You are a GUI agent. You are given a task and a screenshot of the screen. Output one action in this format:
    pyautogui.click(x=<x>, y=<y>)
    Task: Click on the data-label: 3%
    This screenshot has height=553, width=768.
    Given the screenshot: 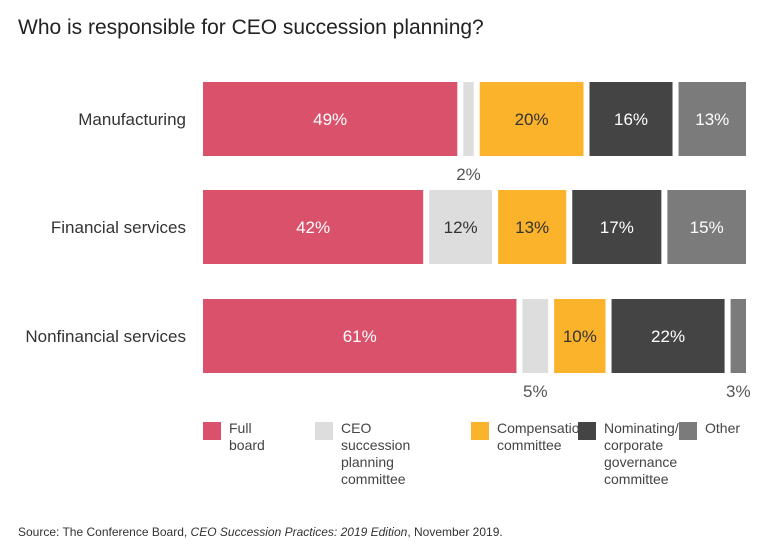 What is the action you would take?
    pyautogui.click(x=738, y=391)
    